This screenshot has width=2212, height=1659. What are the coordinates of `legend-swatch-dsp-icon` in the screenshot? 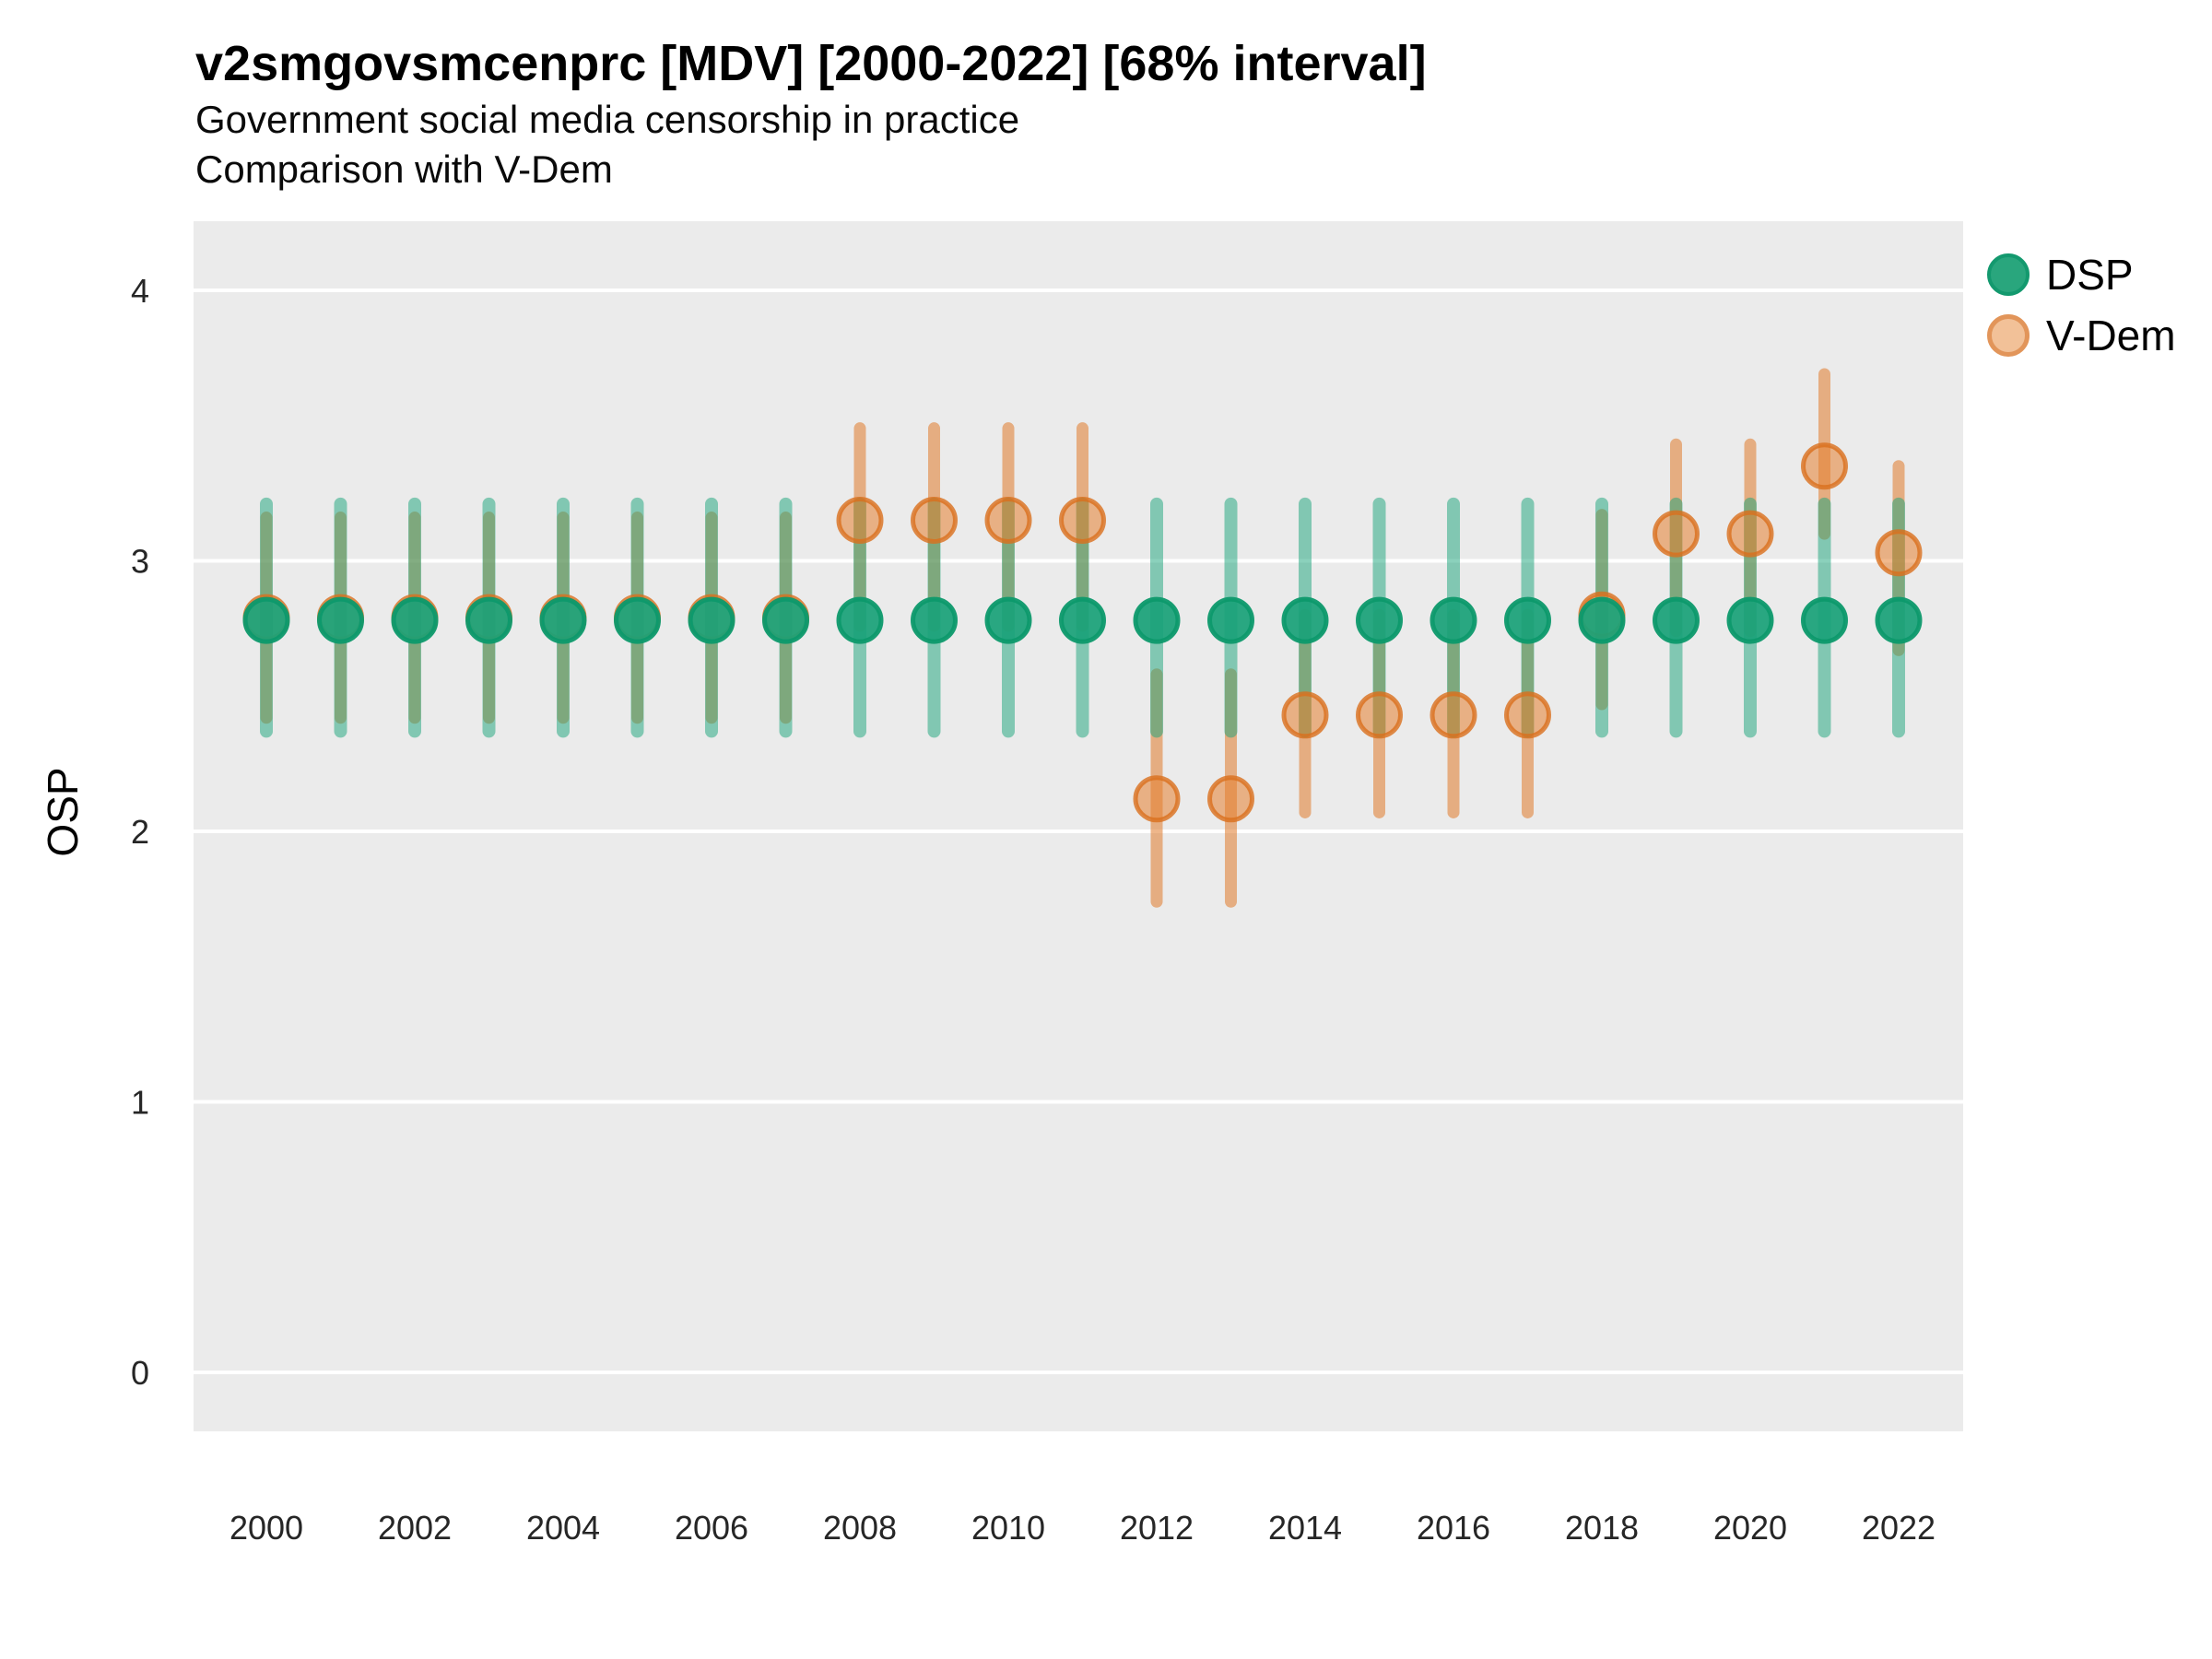 It's located at (2008, 274).